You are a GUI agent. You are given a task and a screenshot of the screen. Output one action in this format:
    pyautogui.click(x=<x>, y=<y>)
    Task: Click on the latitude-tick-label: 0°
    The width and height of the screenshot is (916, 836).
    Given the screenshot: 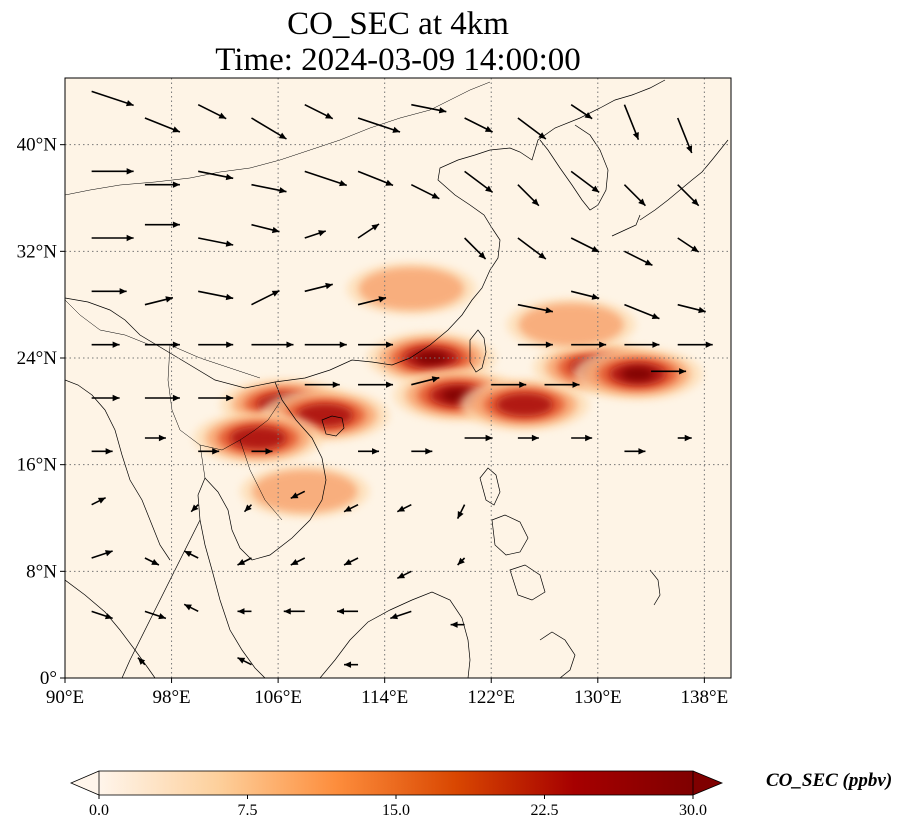 What is the action you would take?
    pyautogui.click(x=48, y=678)
    